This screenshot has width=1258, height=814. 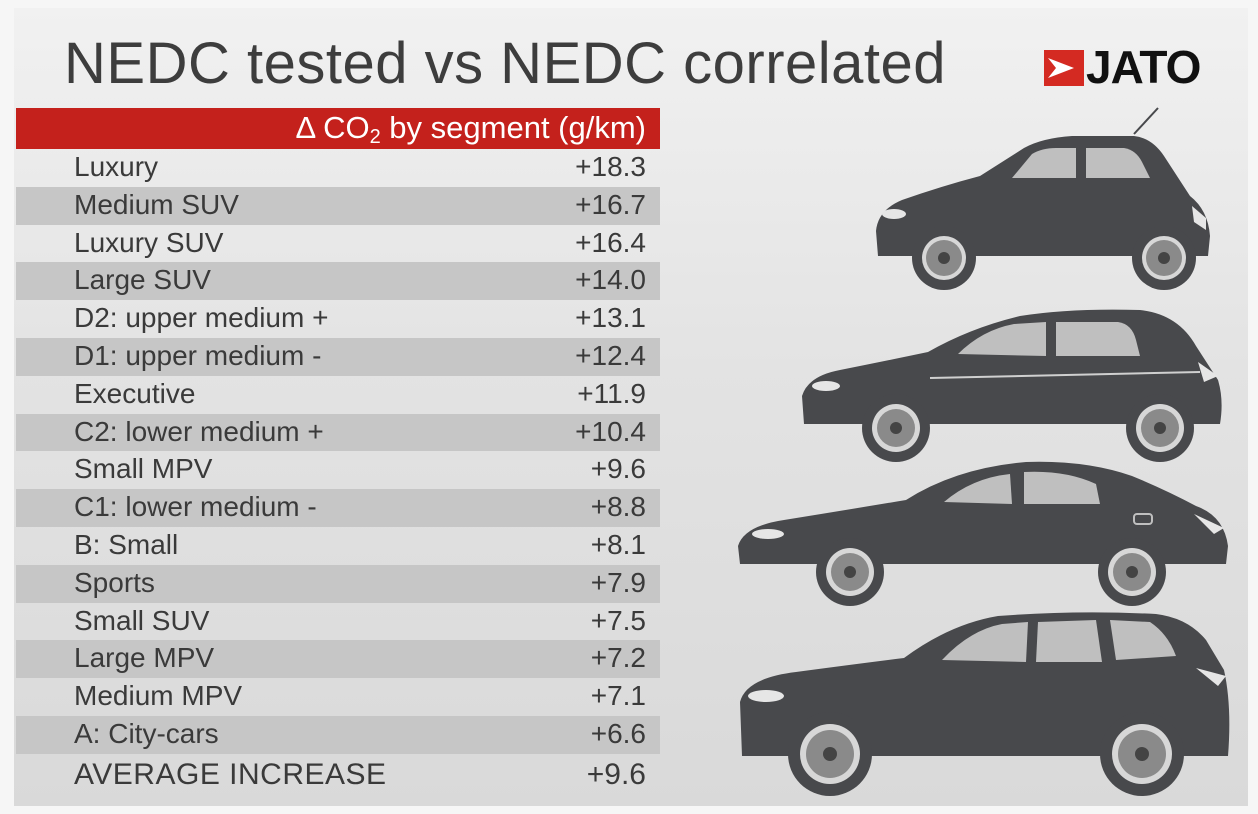 What do you see at coordinates (618, 469) in the screenshot?
I see `segment-value: +9.6` at bounding box center [618, 469].